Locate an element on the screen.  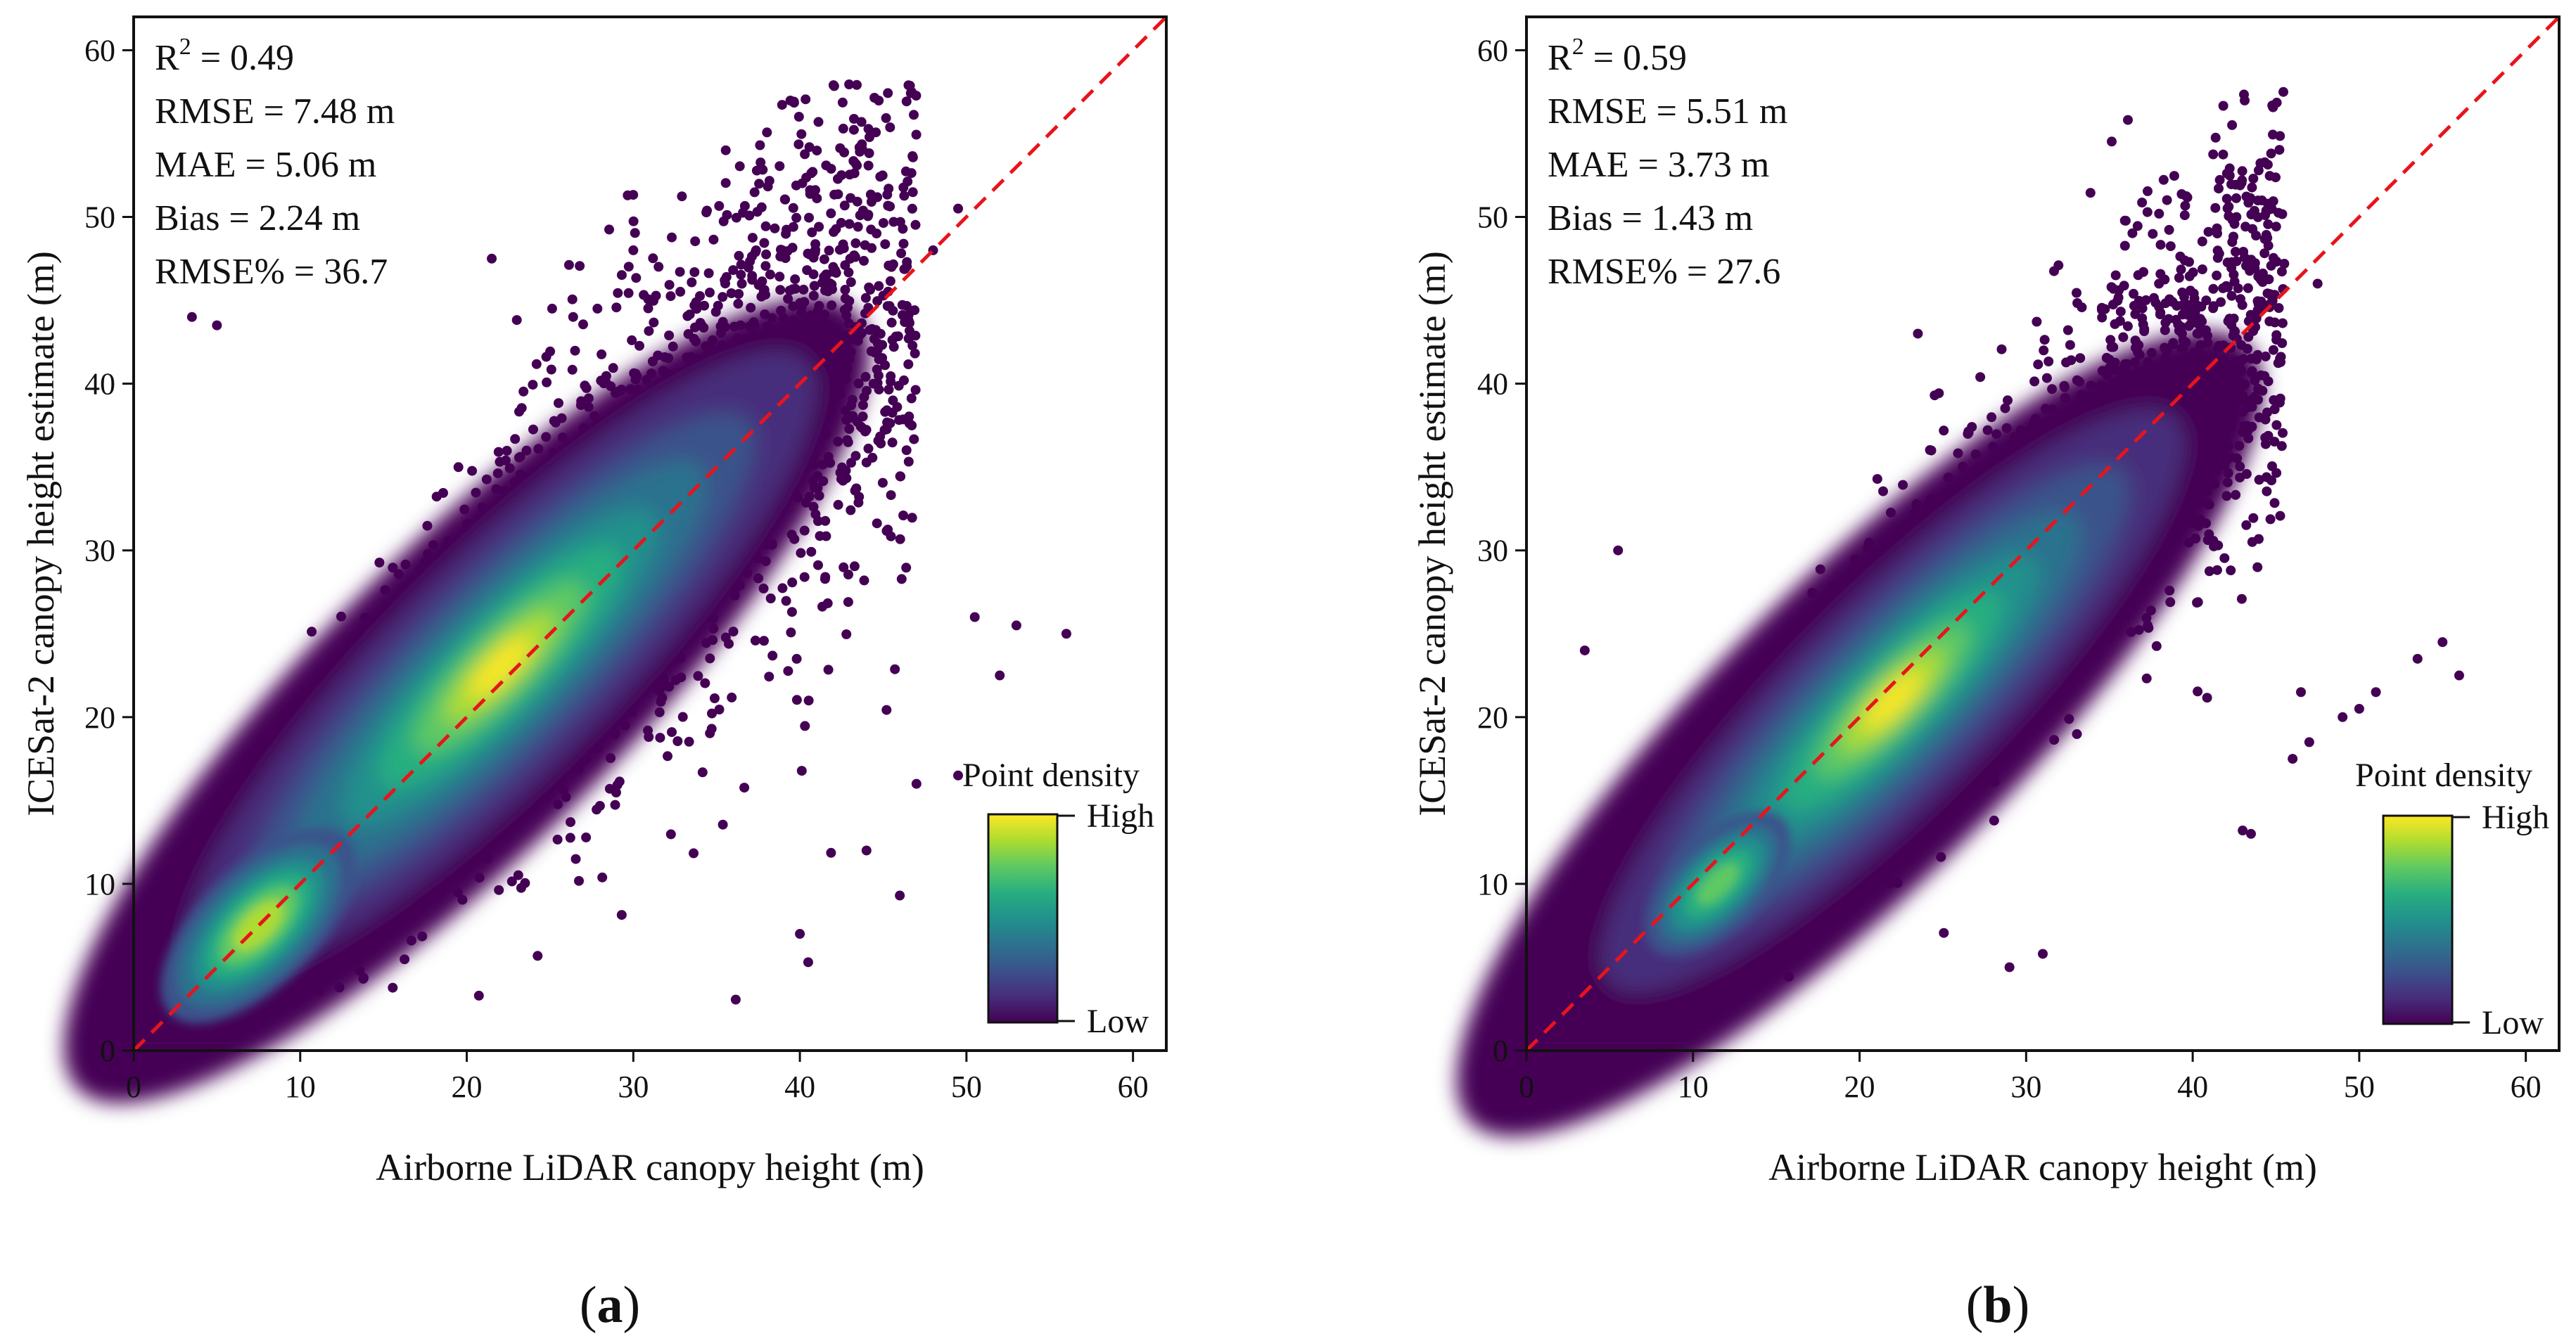
x-tick-label: 10 is located at coordinates (300, 1087).